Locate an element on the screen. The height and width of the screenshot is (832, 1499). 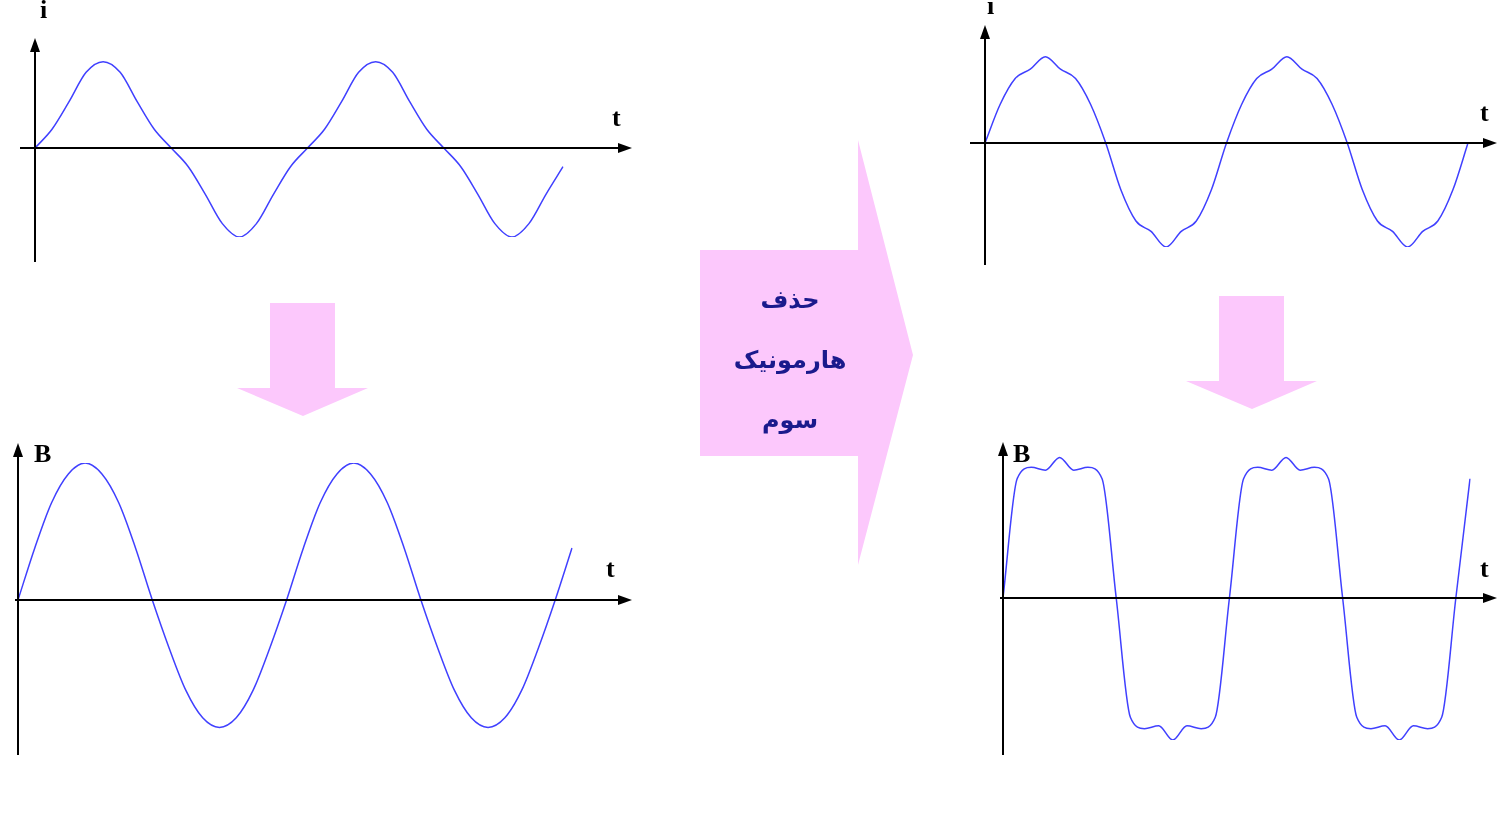
text: حذف هارمونیک سوم is located at coordinates (790, 360).